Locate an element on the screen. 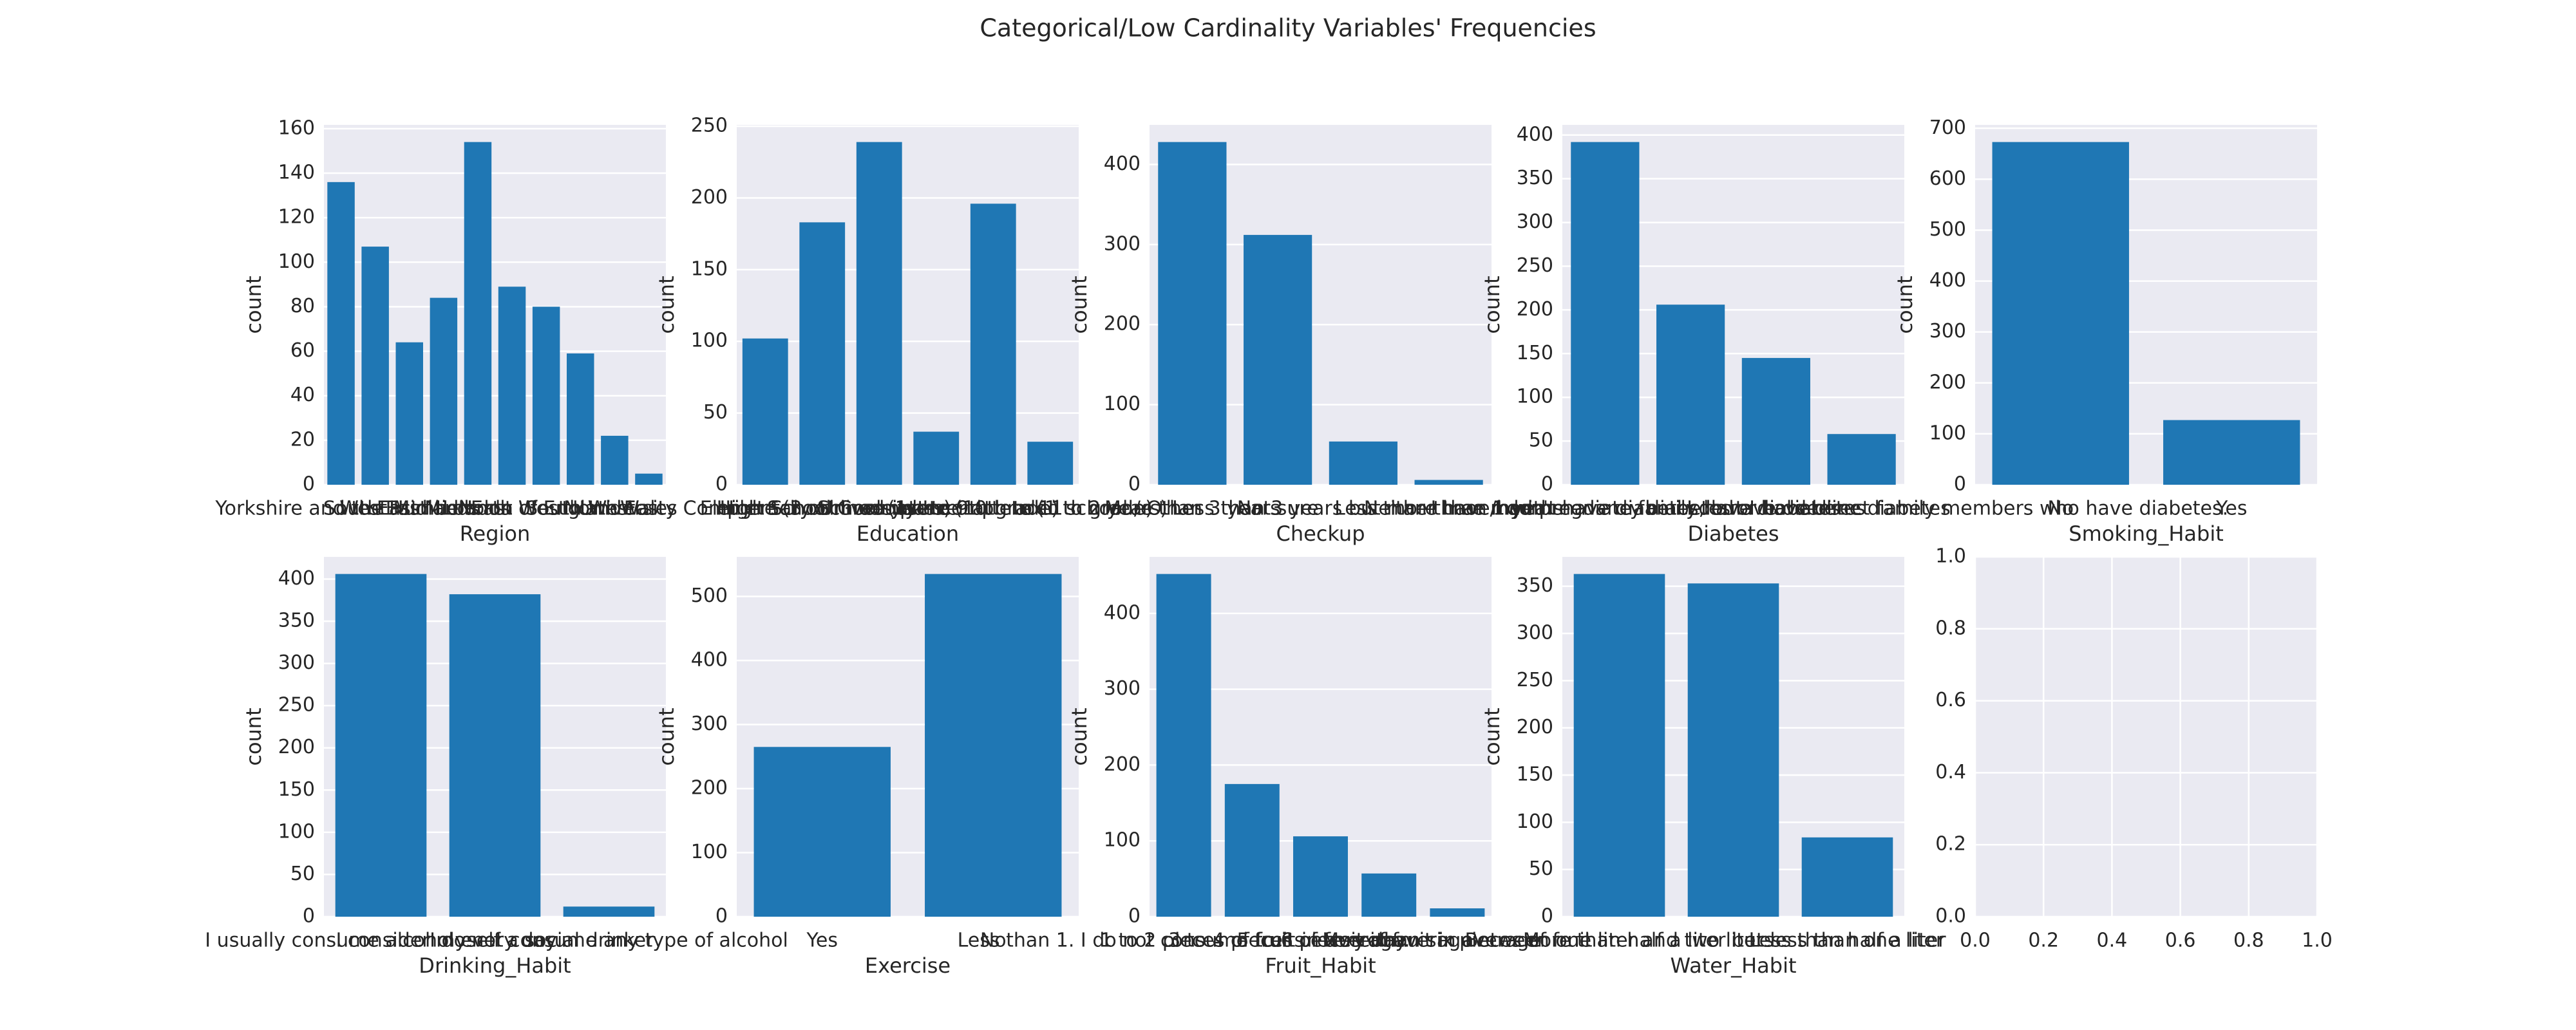  x-axis-label: Education is located at coordinates (908, 533).